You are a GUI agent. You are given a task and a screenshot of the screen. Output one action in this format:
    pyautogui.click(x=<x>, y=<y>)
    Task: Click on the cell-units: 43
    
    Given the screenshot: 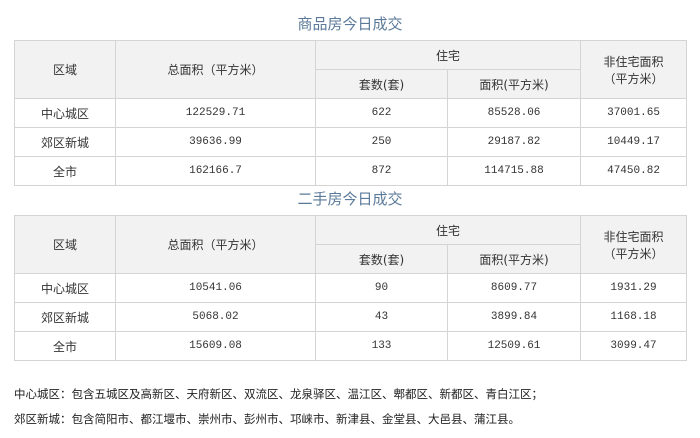 What is the action you would take?
    pyautogui.click(x=381, y=317)
    